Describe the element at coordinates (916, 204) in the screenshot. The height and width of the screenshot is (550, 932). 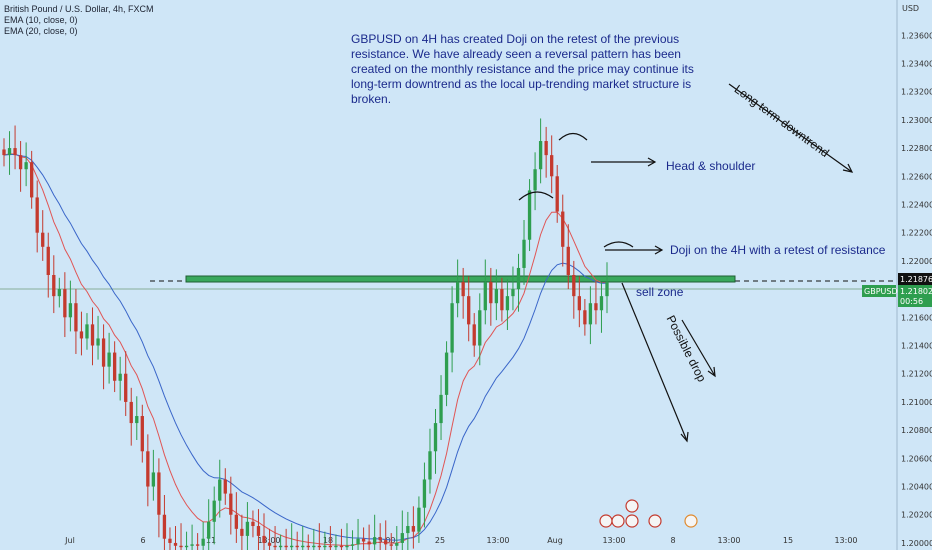
I see `y-tick-label: 1.22400` at that location.